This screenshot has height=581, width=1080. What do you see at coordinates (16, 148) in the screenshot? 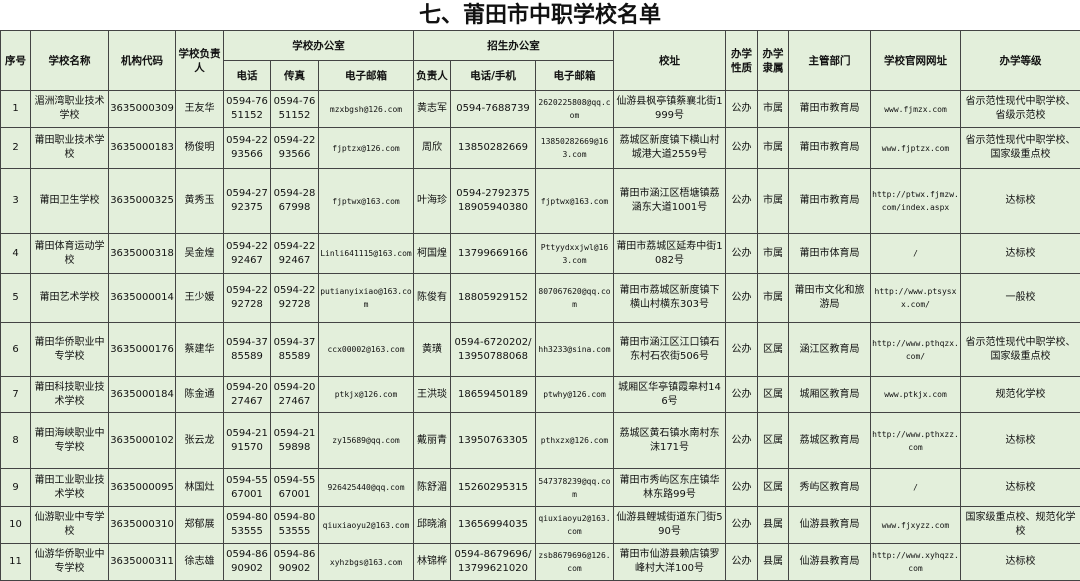
I see `cell-seq: 2` at bounding box center [16, 148].